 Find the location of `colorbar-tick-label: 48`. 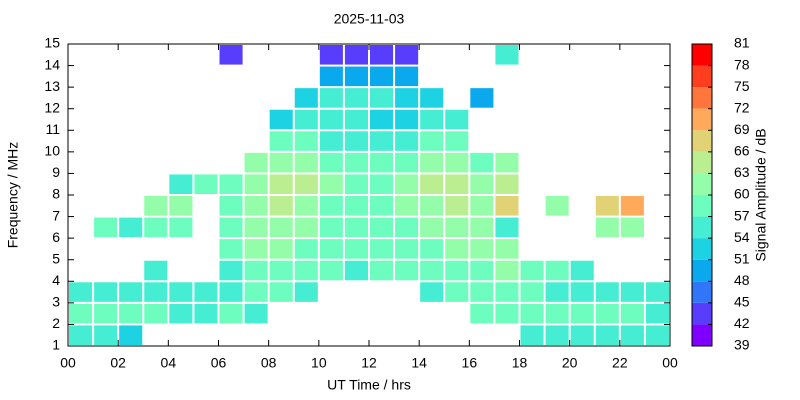

colorbar-tick-label: 48 is located at coordinates (742, 280).